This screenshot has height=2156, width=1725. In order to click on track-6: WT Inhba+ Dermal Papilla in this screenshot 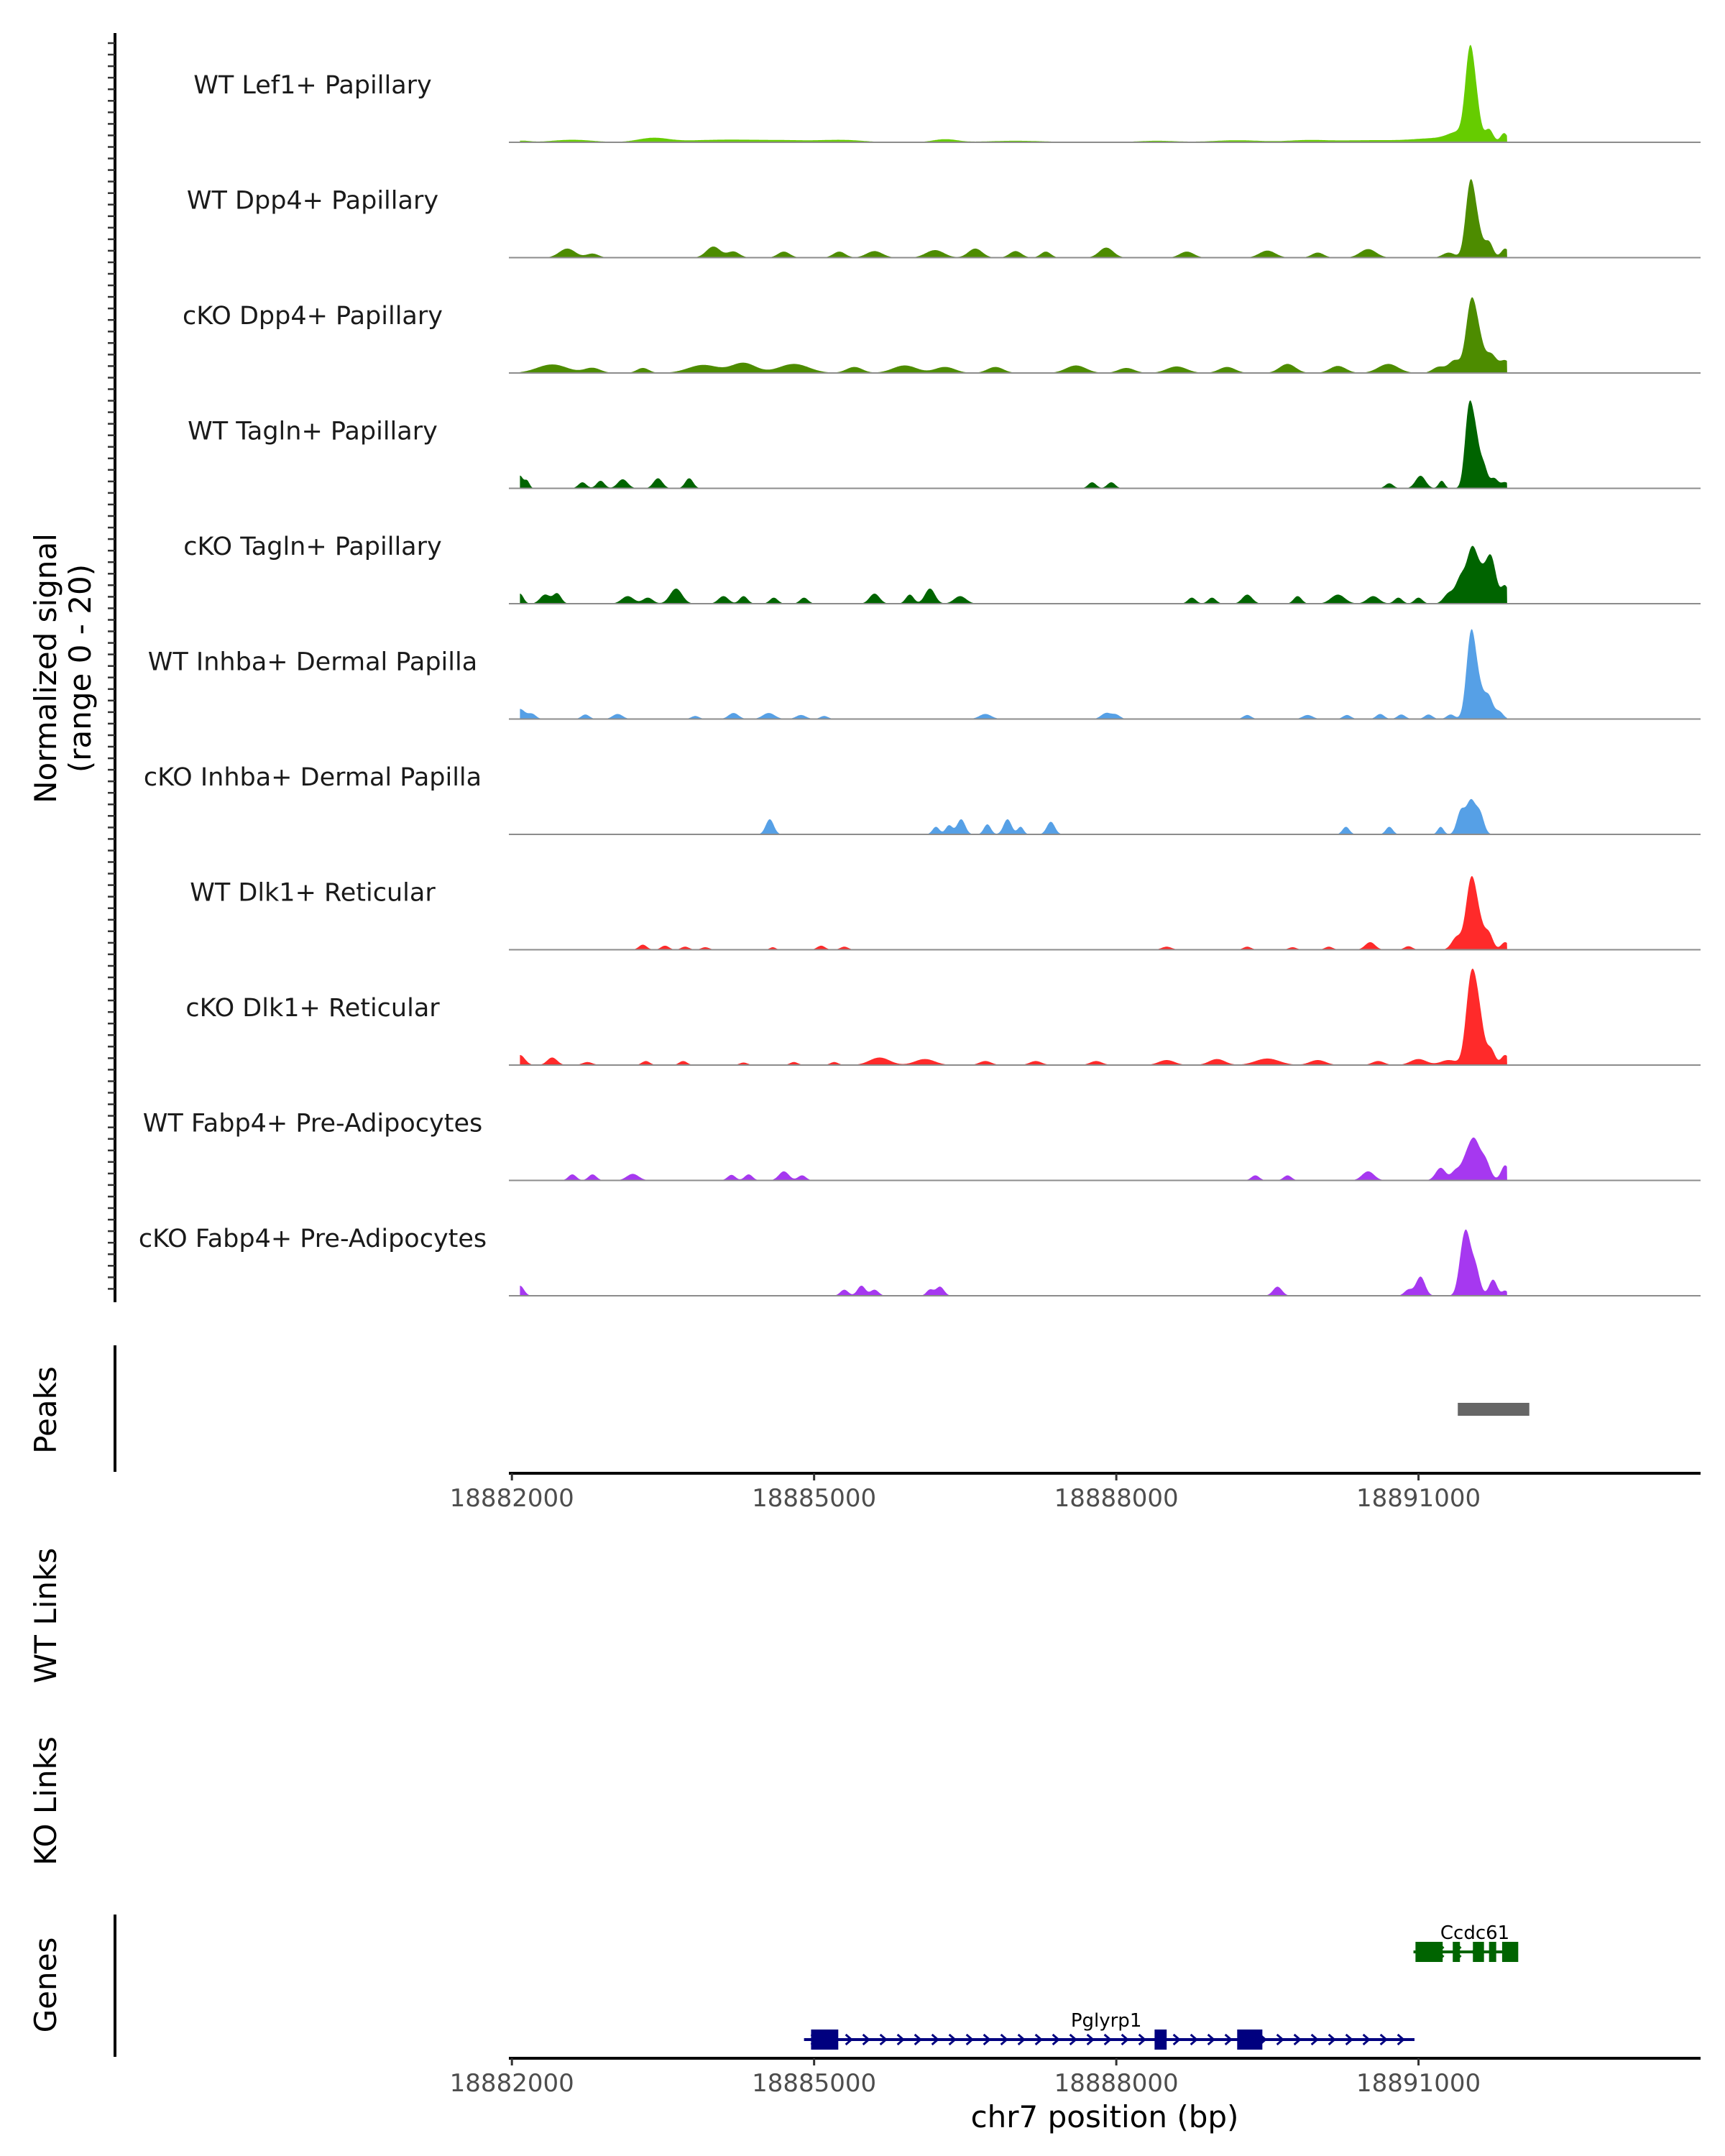, I will do `click(924, 674)`.